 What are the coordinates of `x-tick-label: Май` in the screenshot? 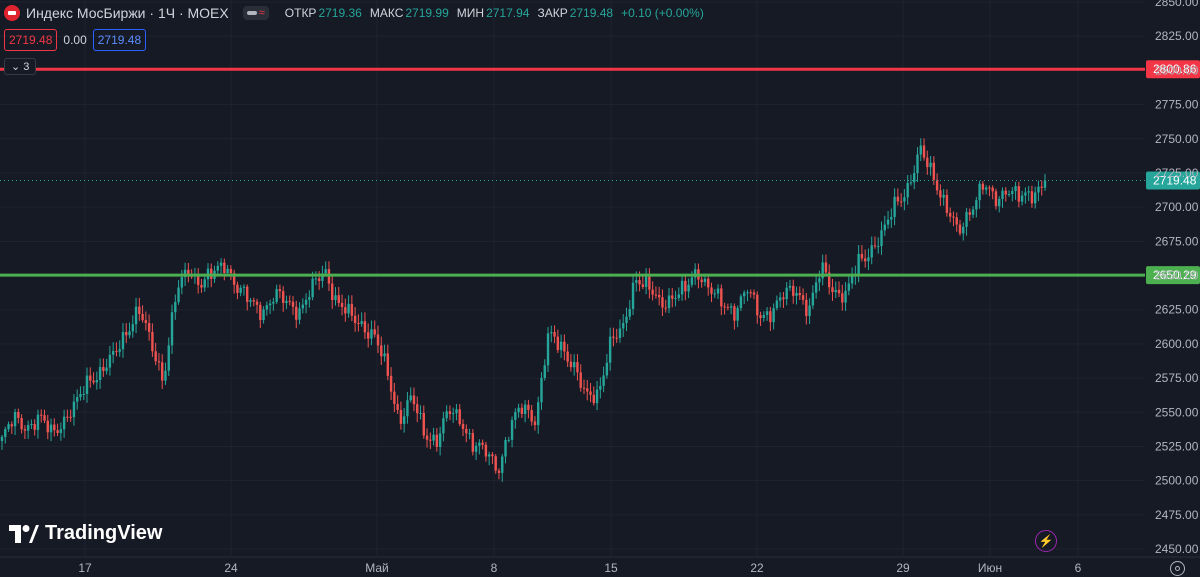 It's located at (377, 568).